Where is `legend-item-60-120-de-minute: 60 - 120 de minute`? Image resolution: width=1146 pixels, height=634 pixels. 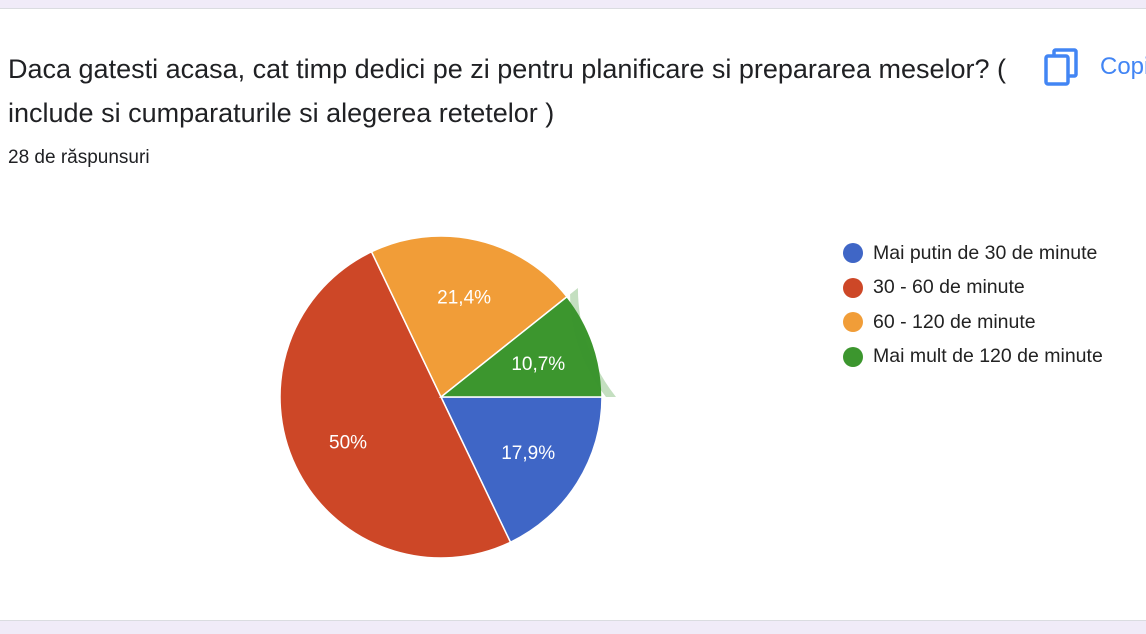
legend-item-60-120-de-minute: 60 - 120 de minute is located at coordinates (973, 322).